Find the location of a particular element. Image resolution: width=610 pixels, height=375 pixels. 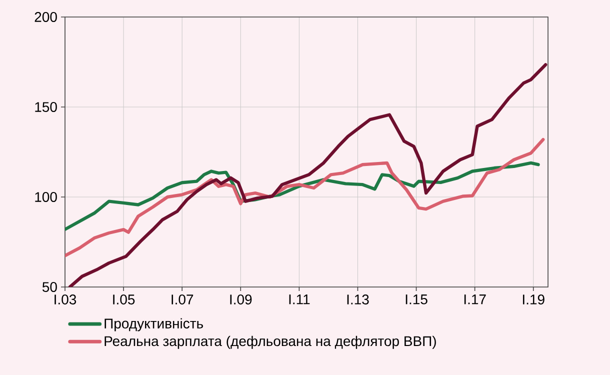

x-tick-label: I.15 is located at coordinates (417, 299).